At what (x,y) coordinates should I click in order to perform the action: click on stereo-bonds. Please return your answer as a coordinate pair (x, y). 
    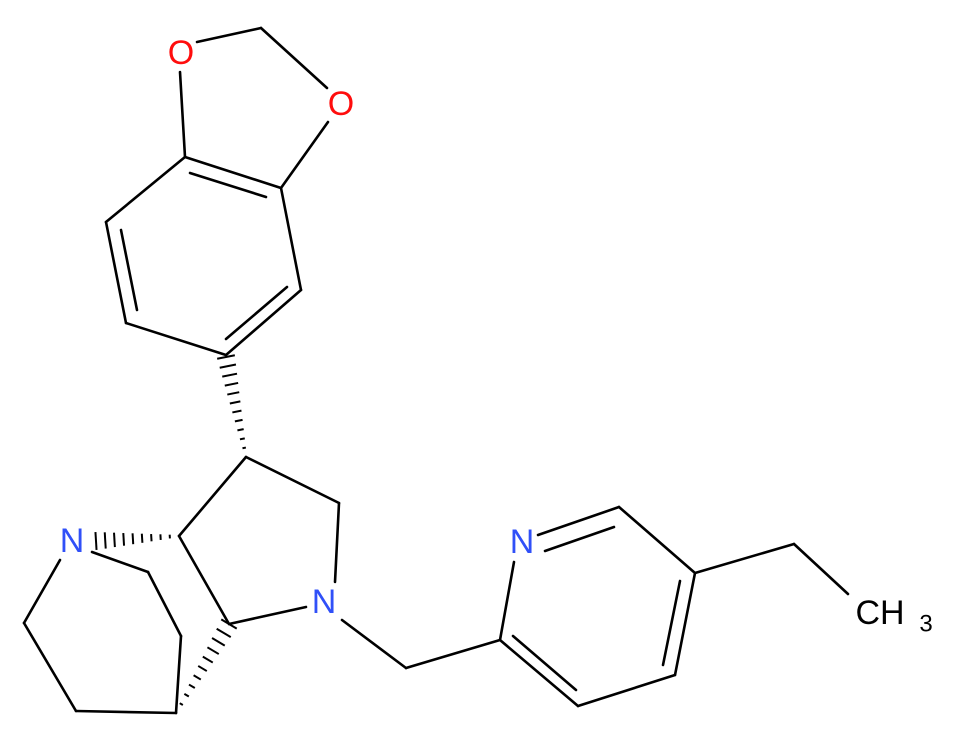
    Looking at the image, I should click on (171, 534).